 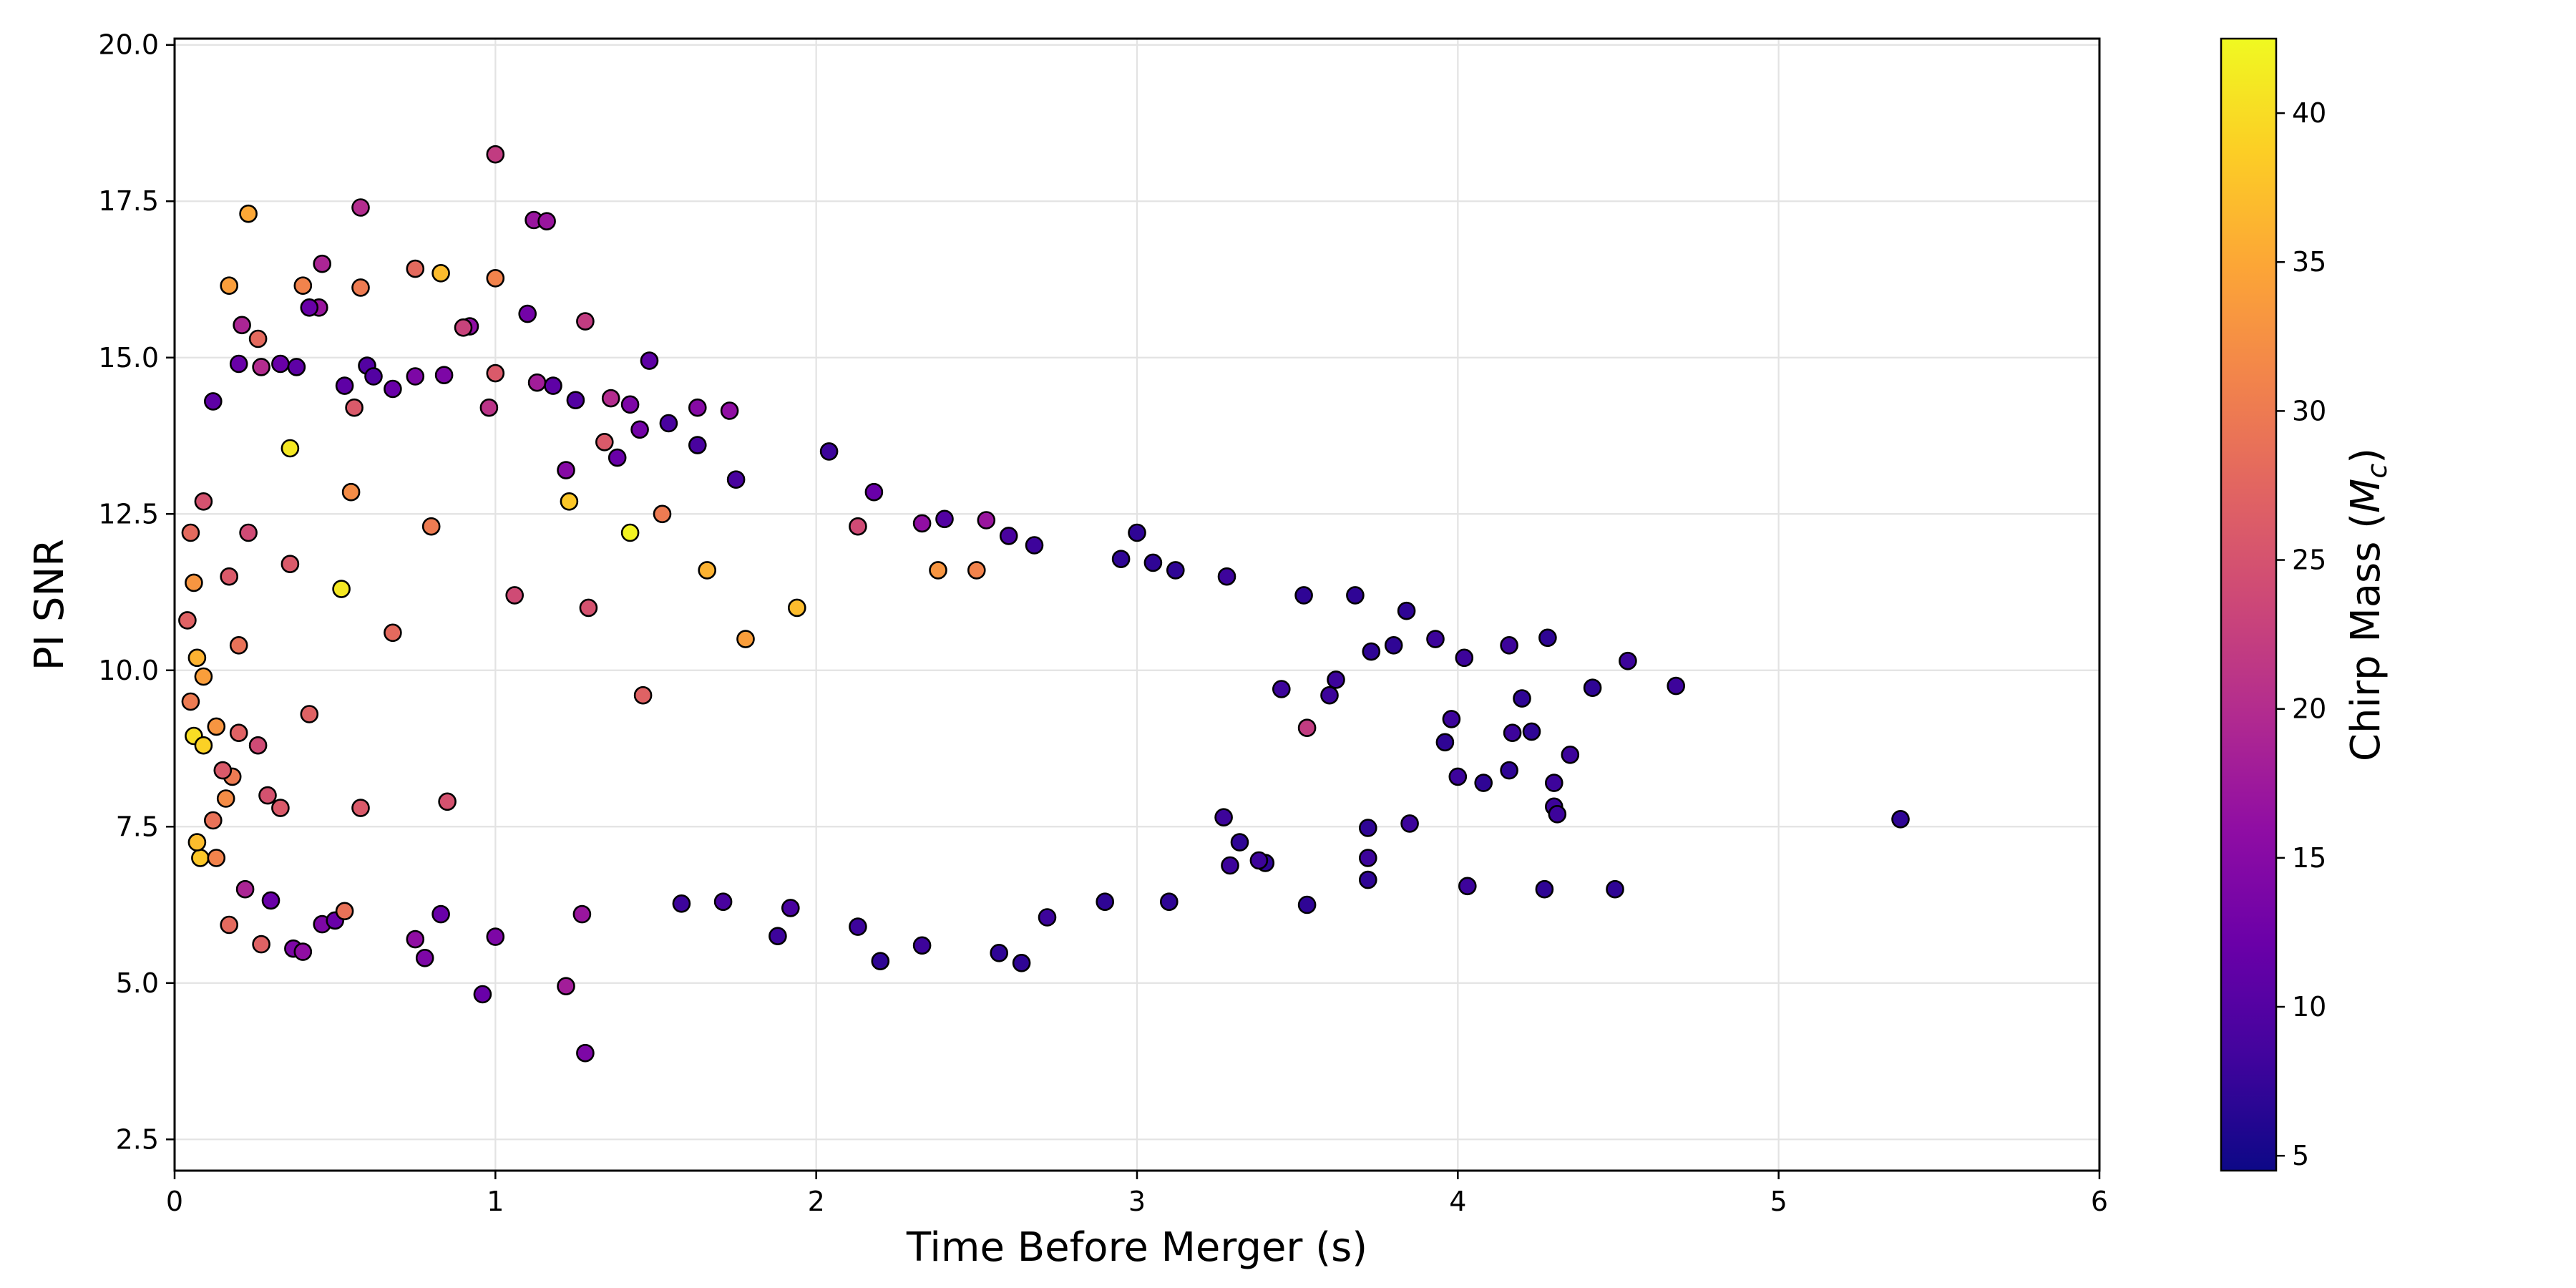 I want to click on x-tick-label: 5, so click(x=1778, y=1201).